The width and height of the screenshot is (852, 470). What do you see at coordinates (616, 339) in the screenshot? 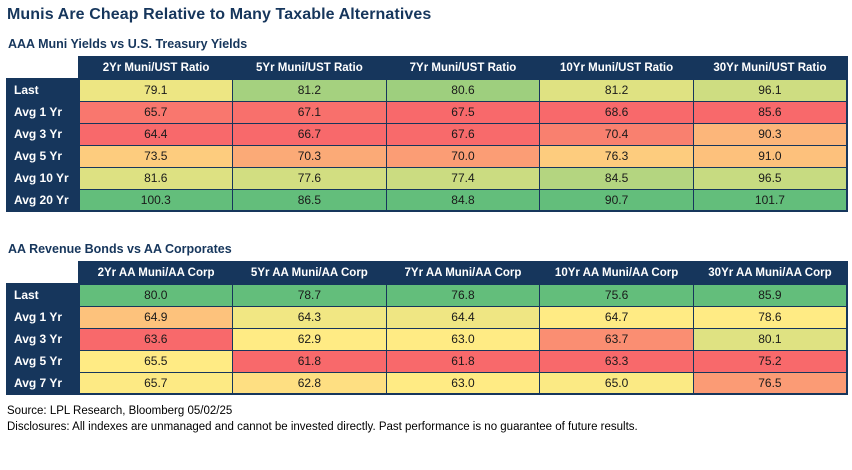
I see `ratio-cell: 63.7` at bounding box center [616, 339].